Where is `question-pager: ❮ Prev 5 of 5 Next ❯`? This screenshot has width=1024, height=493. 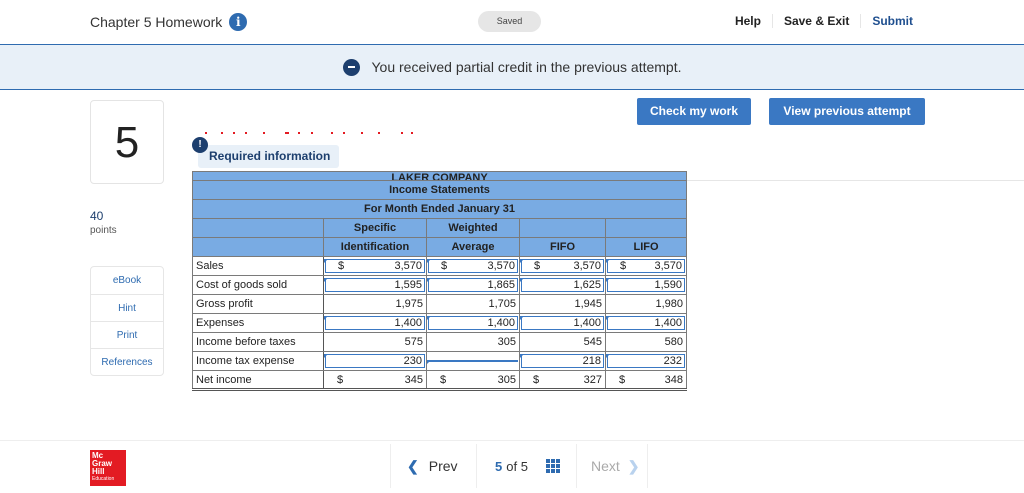 question-pager: ❮ Prev 5 of 5 Next ❯ is located at coordinates (519, 466).